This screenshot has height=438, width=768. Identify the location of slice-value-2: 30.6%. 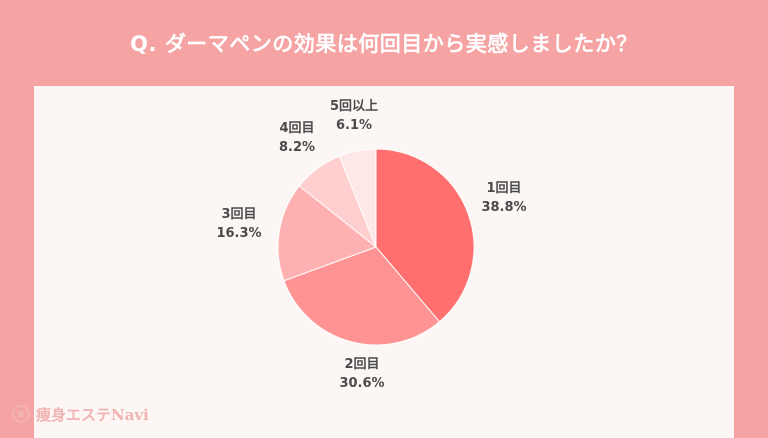
(361, 383).